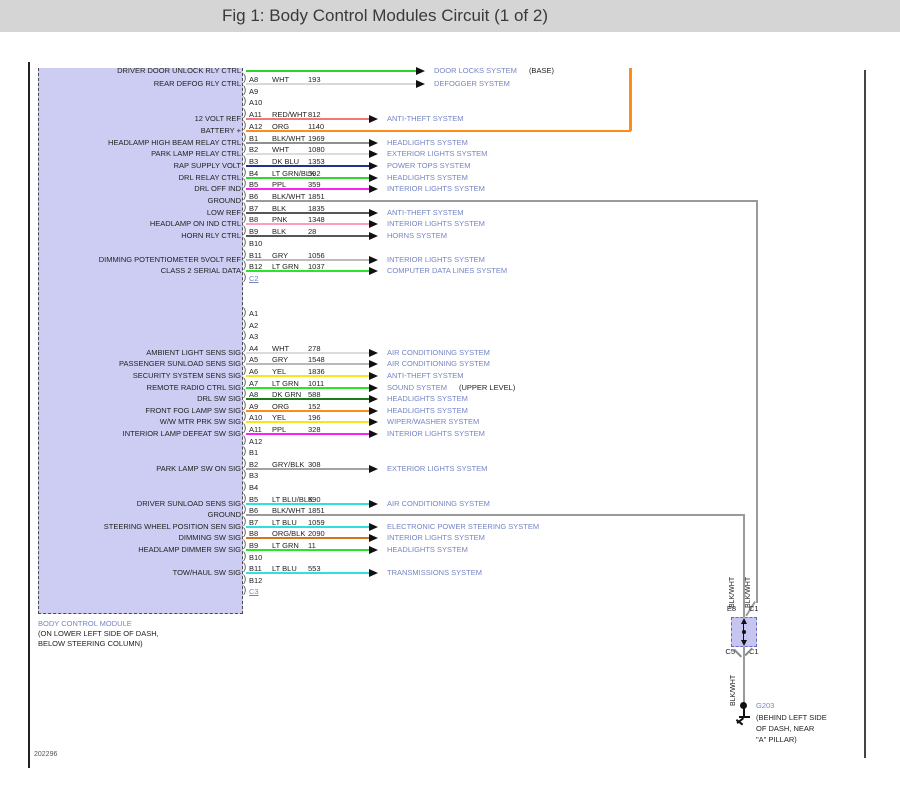  I want to click on wire-color-label: BLK/WHT, so click(733, 690).